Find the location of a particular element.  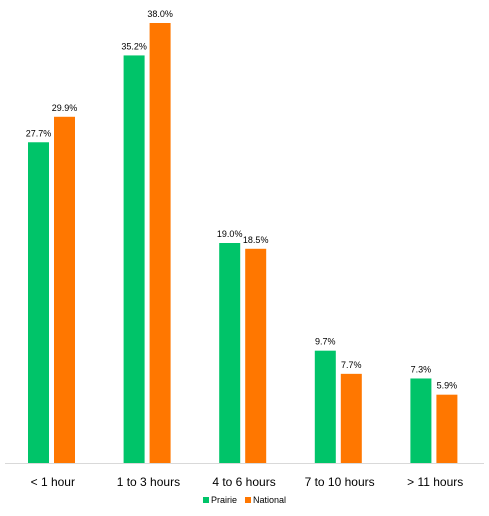

data-label-prairie-3: 9.7% is located at coordinates (325, 342).